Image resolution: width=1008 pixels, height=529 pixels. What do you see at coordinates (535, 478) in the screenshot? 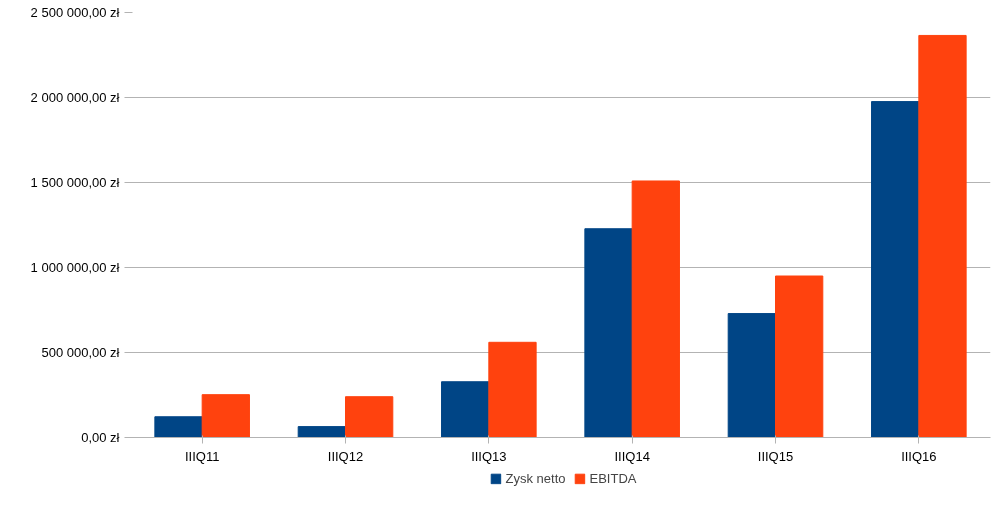
I see `legend-label: Zysk netto` at bounding box center [535, 478].